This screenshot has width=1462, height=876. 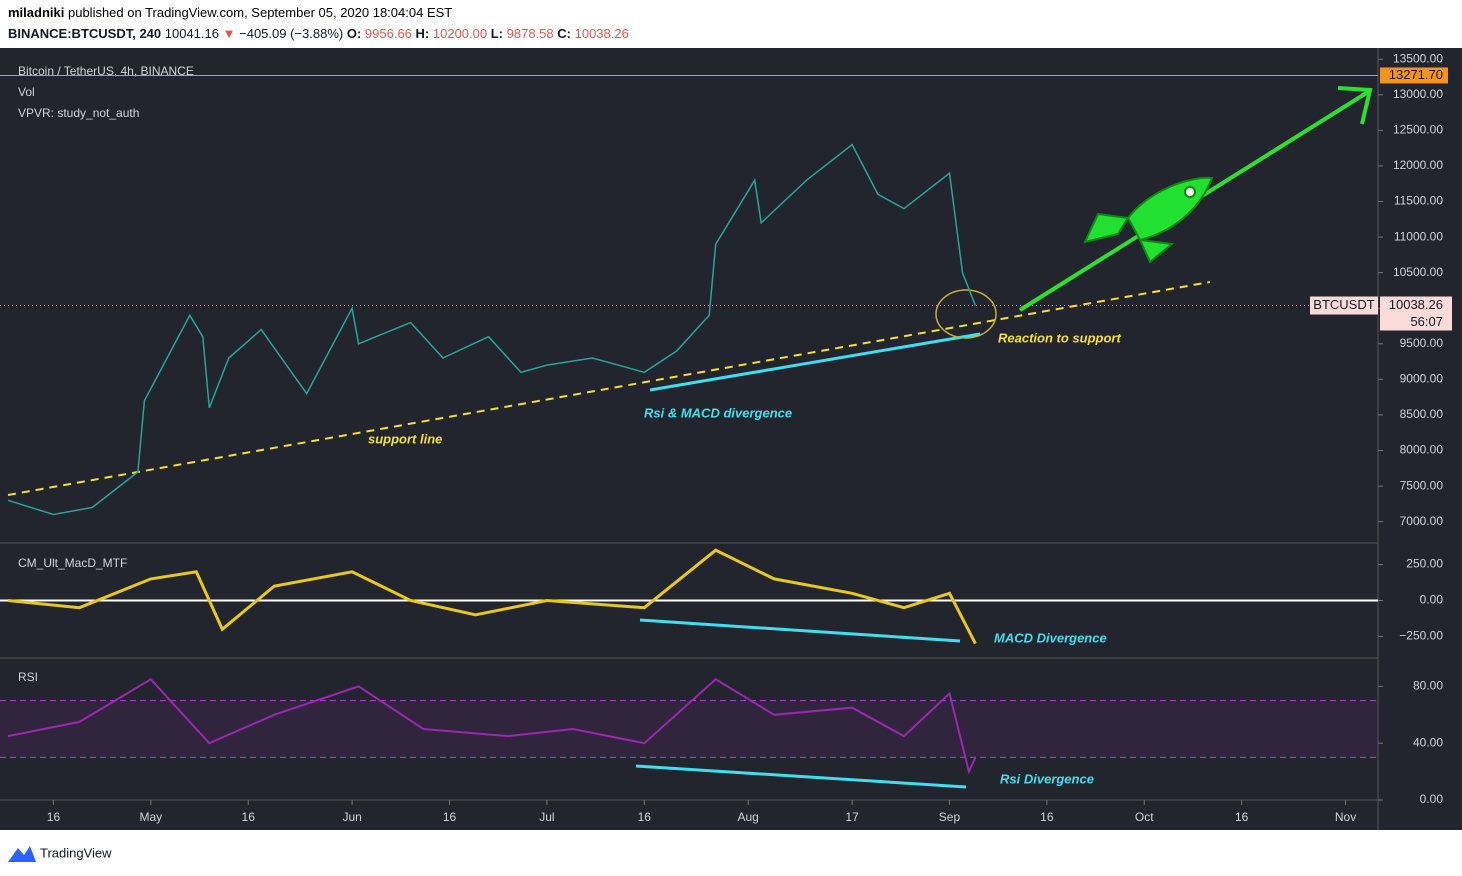 What do you see at coordinates (1355, 105) in the screenshot?
I see `arrow-head` at bounding box center [1355, 105].